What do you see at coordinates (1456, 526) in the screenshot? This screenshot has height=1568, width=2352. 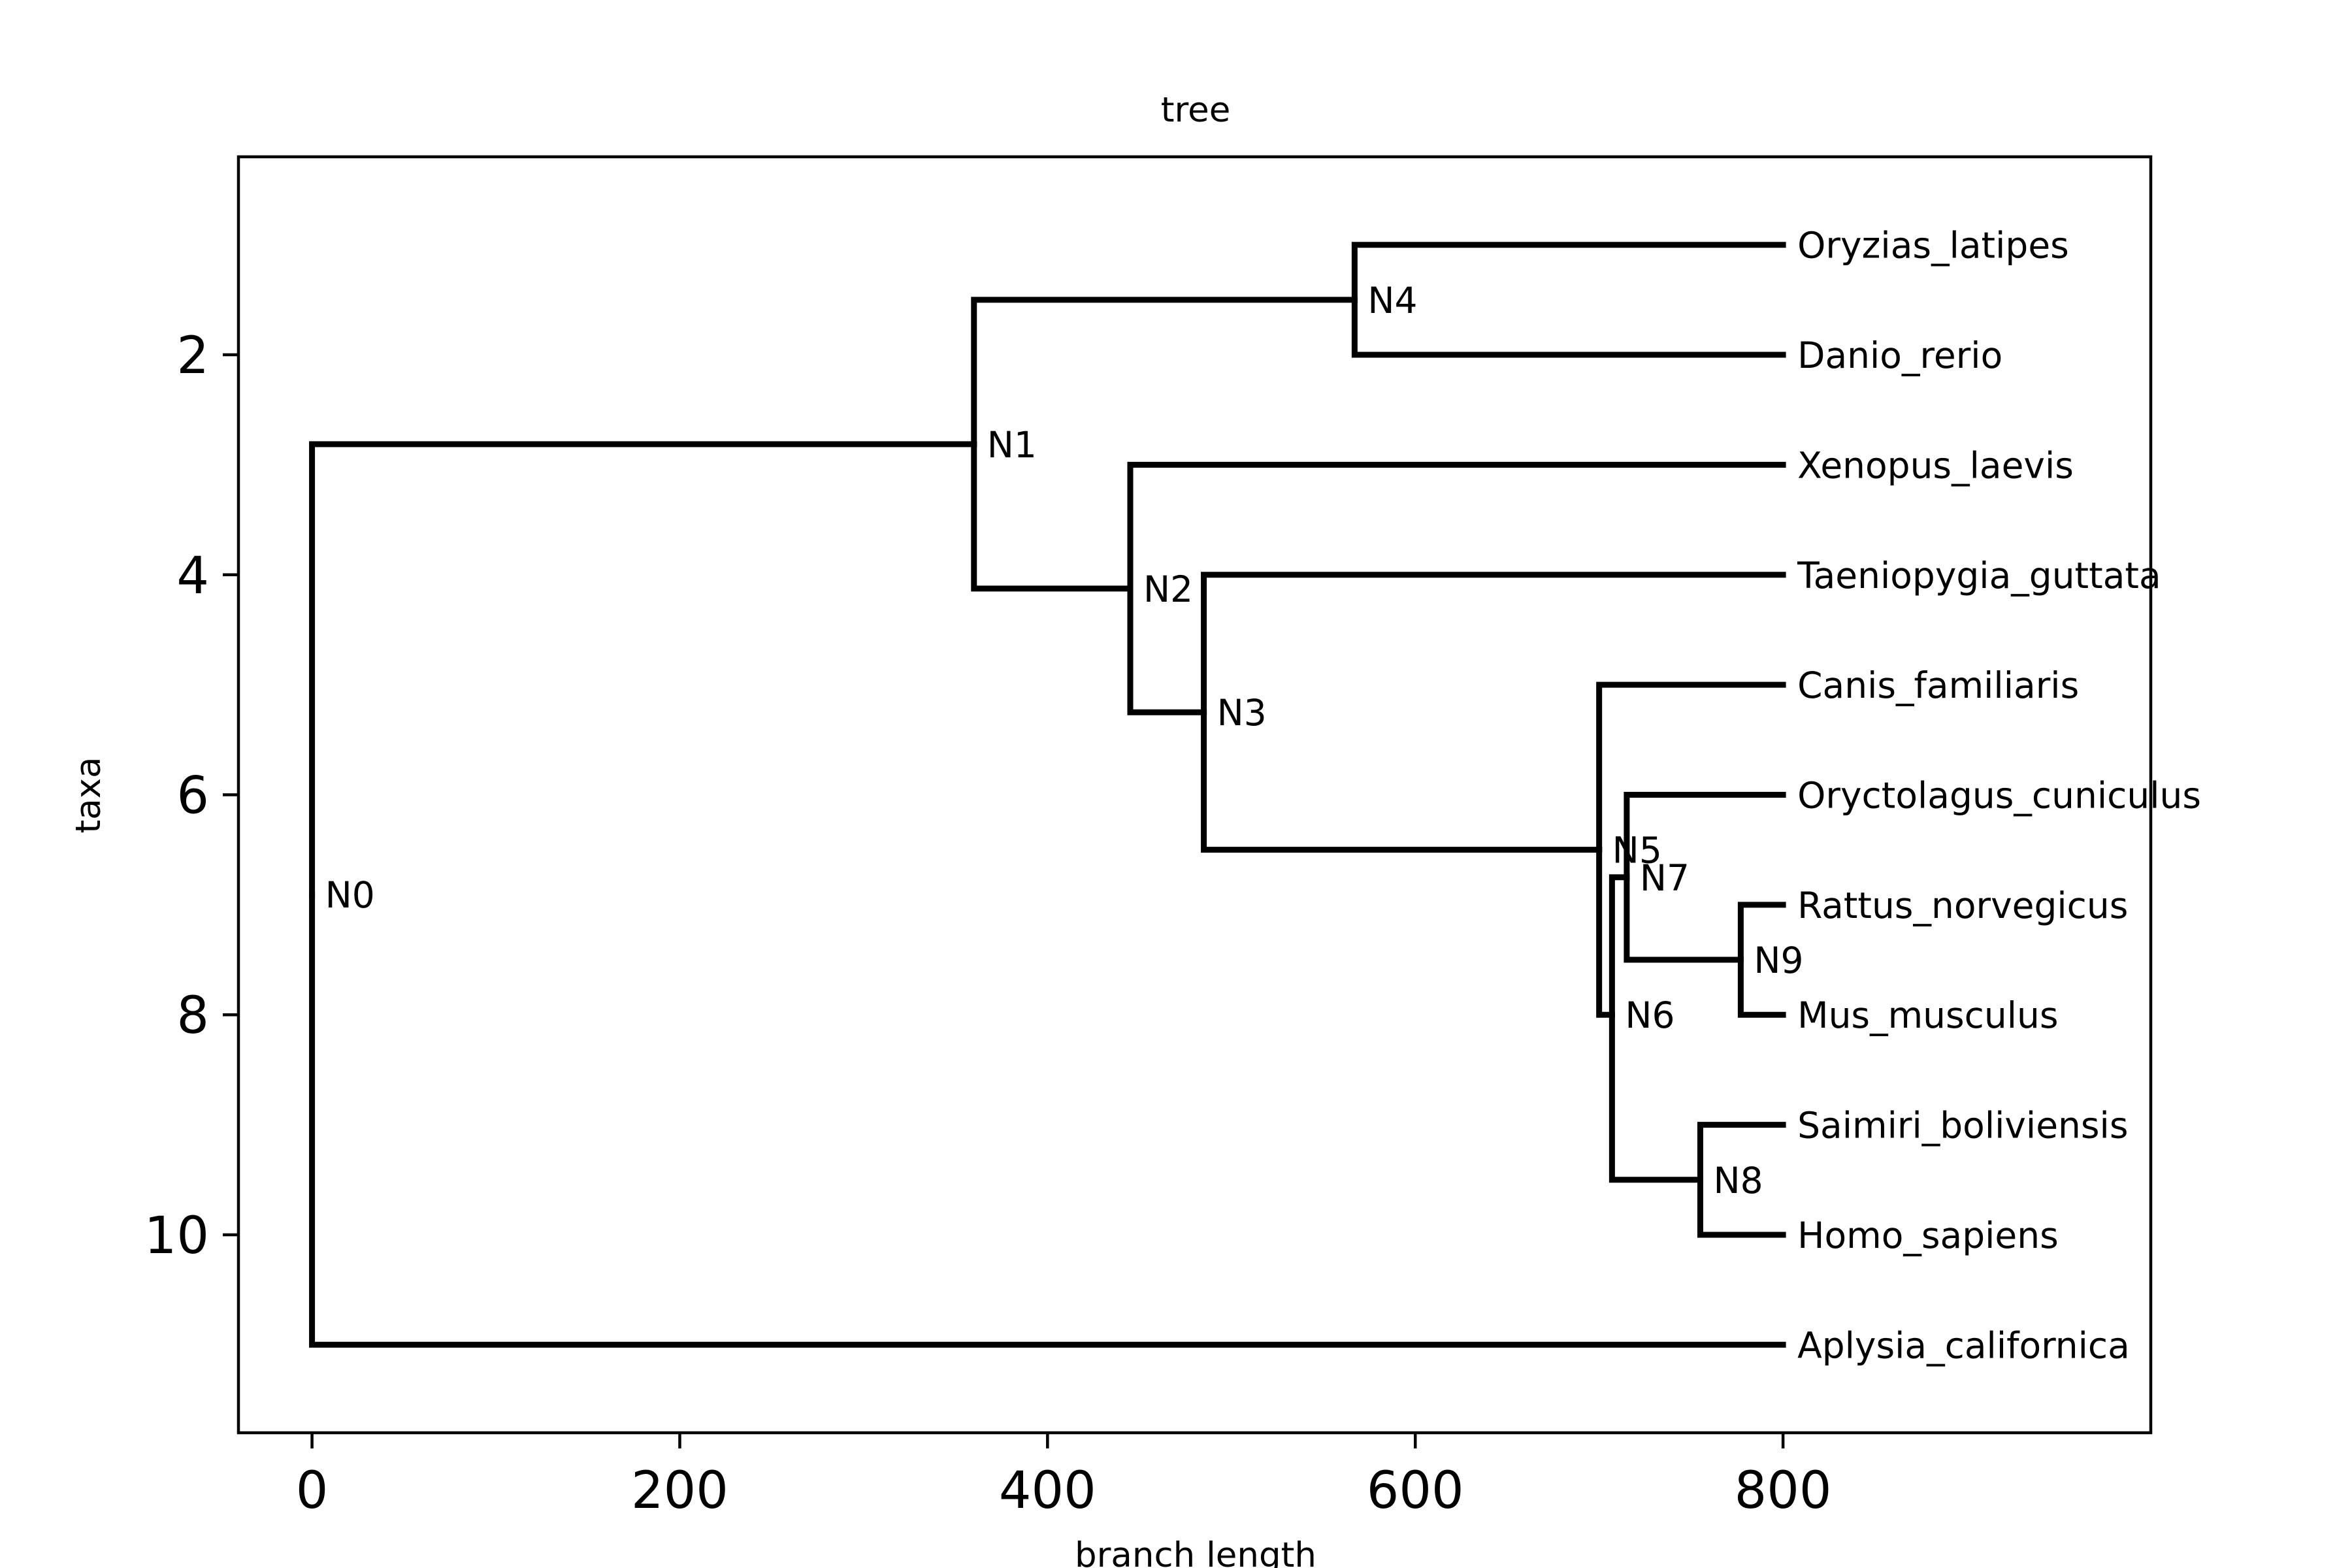 I see `branch-N2-Xenopus_laevis` at bounding box center [1456, 526].